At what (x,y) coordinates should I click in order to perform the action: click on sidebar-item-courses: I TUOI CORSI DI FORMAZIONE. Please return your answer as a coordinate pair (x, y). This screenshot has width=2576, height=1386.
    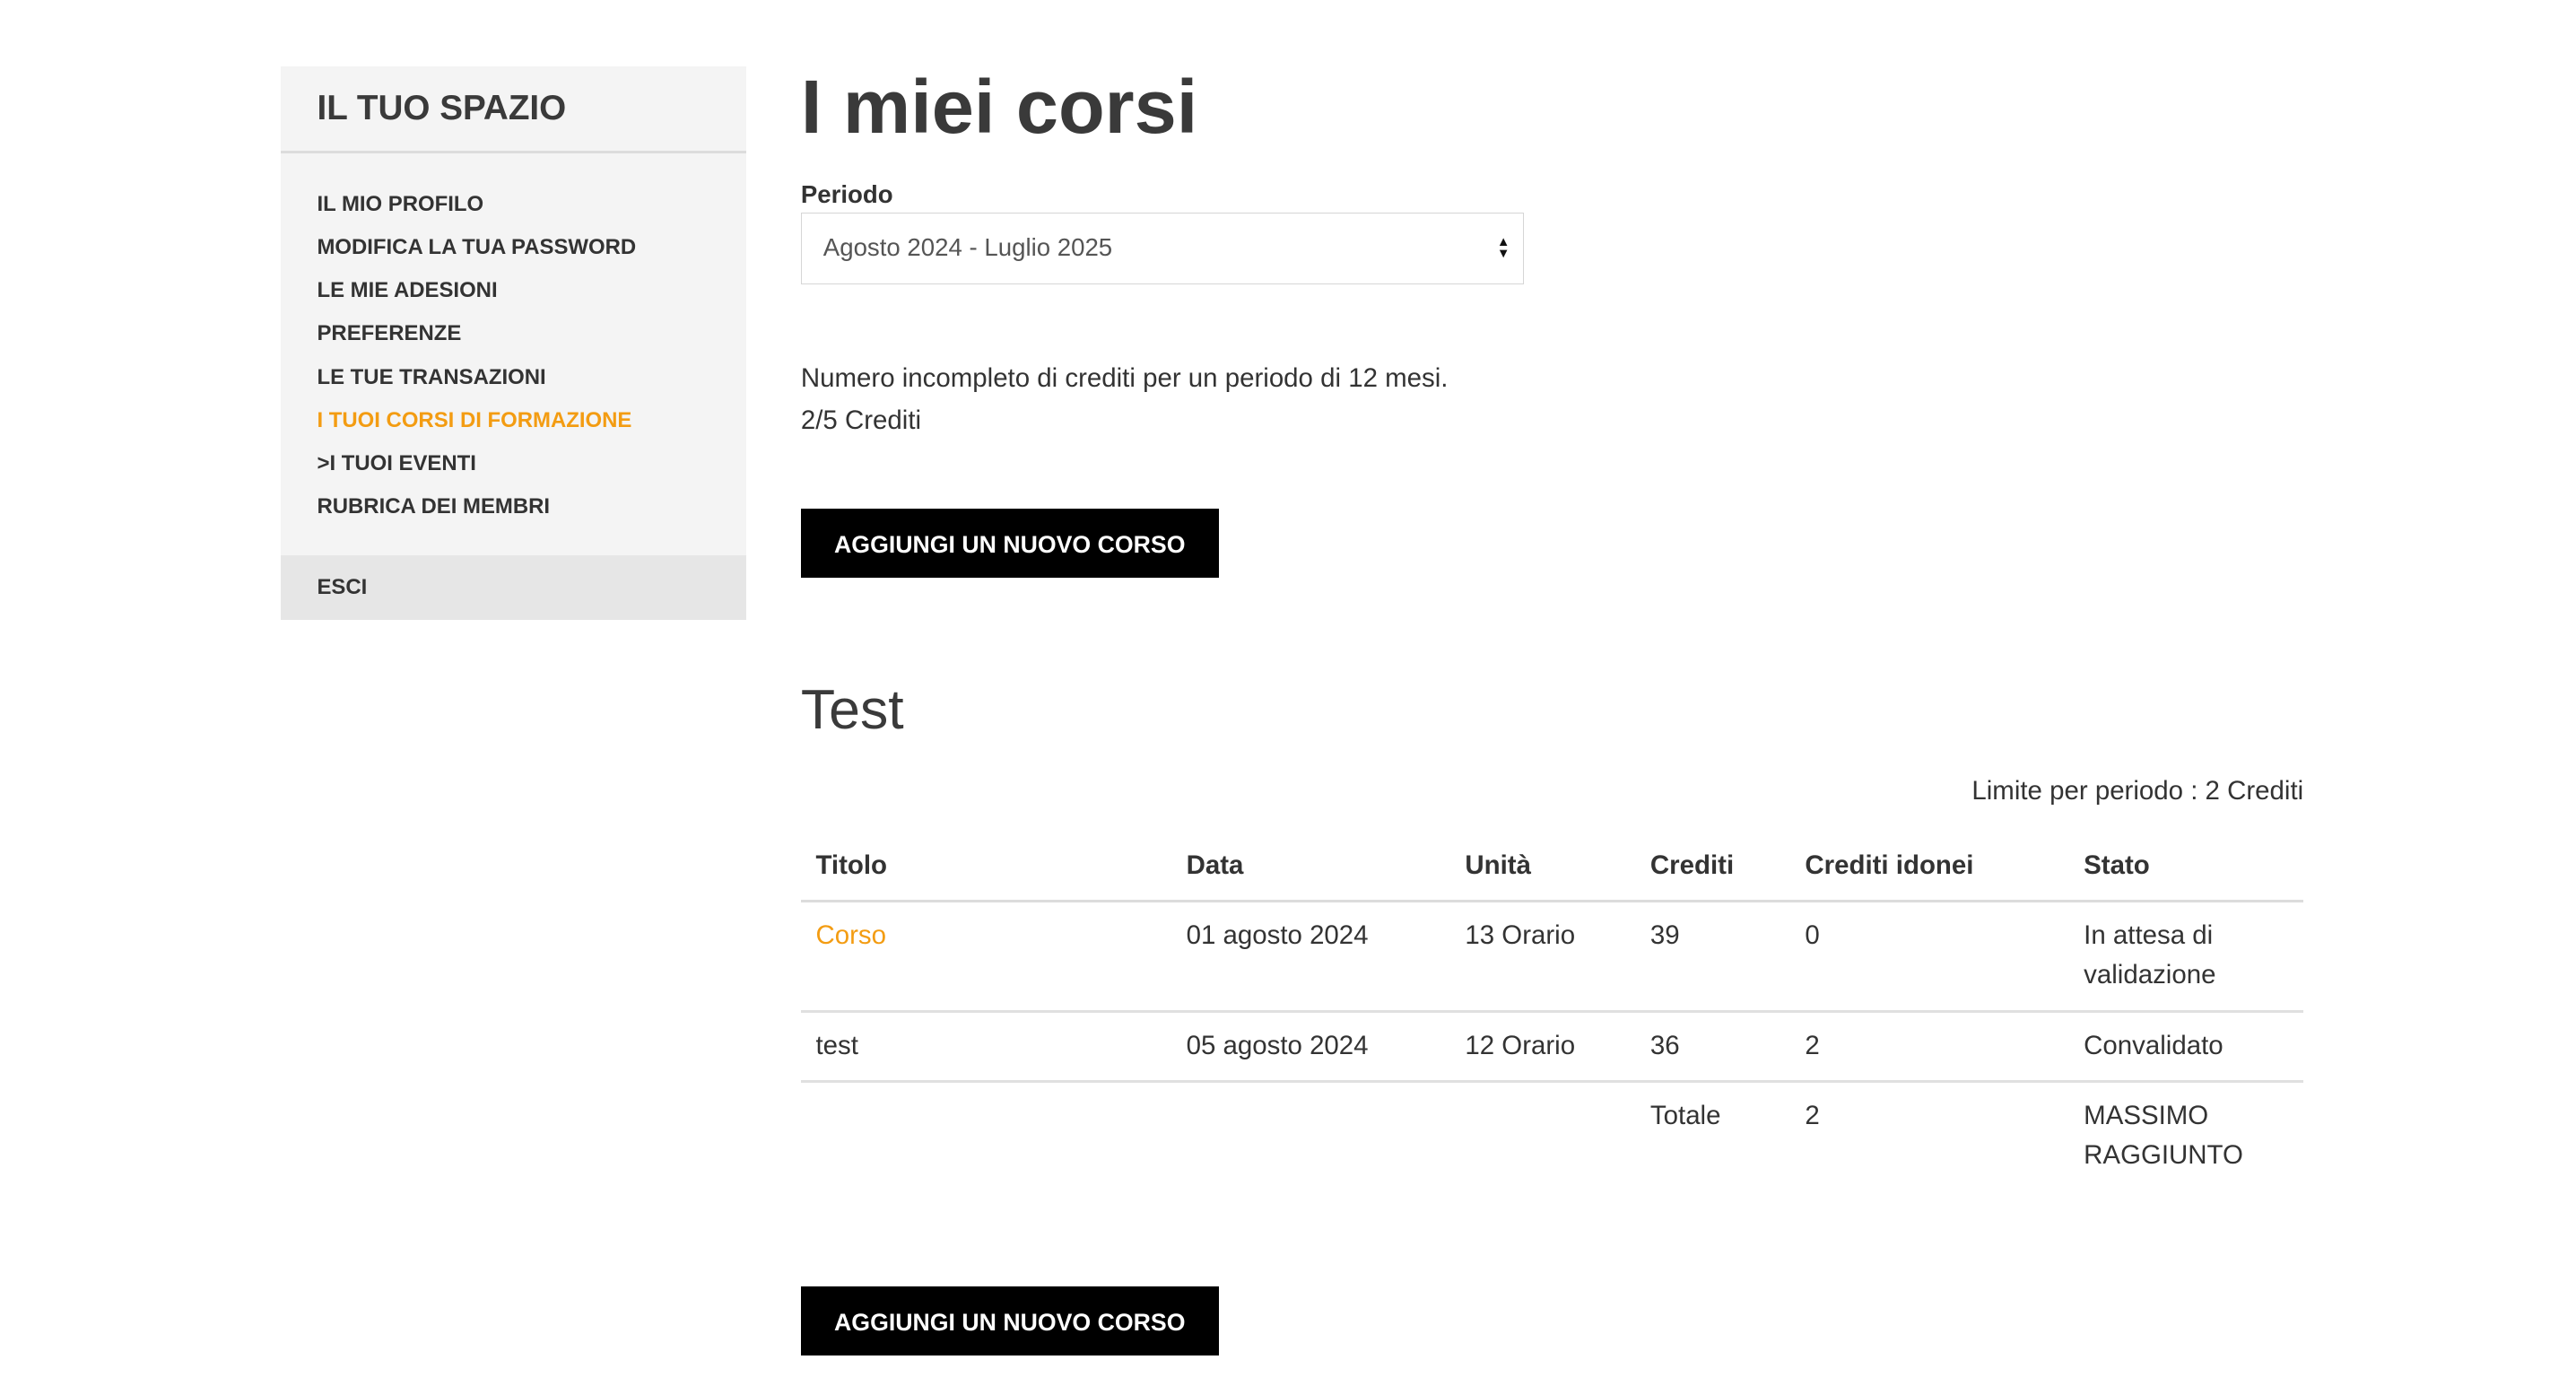
    Looking at the image, I should click on (474, 420).